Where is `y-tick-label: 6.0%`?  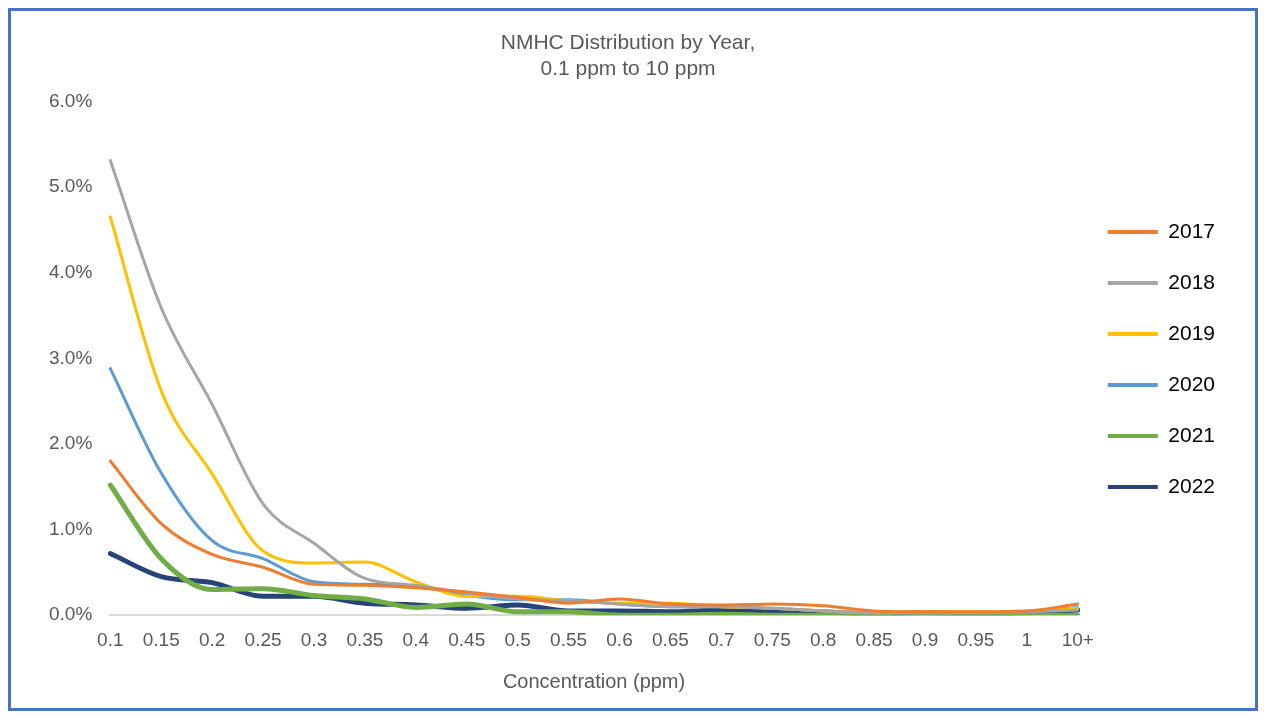 y-tick-label: 6.0% is located at coordinates (70, 100).